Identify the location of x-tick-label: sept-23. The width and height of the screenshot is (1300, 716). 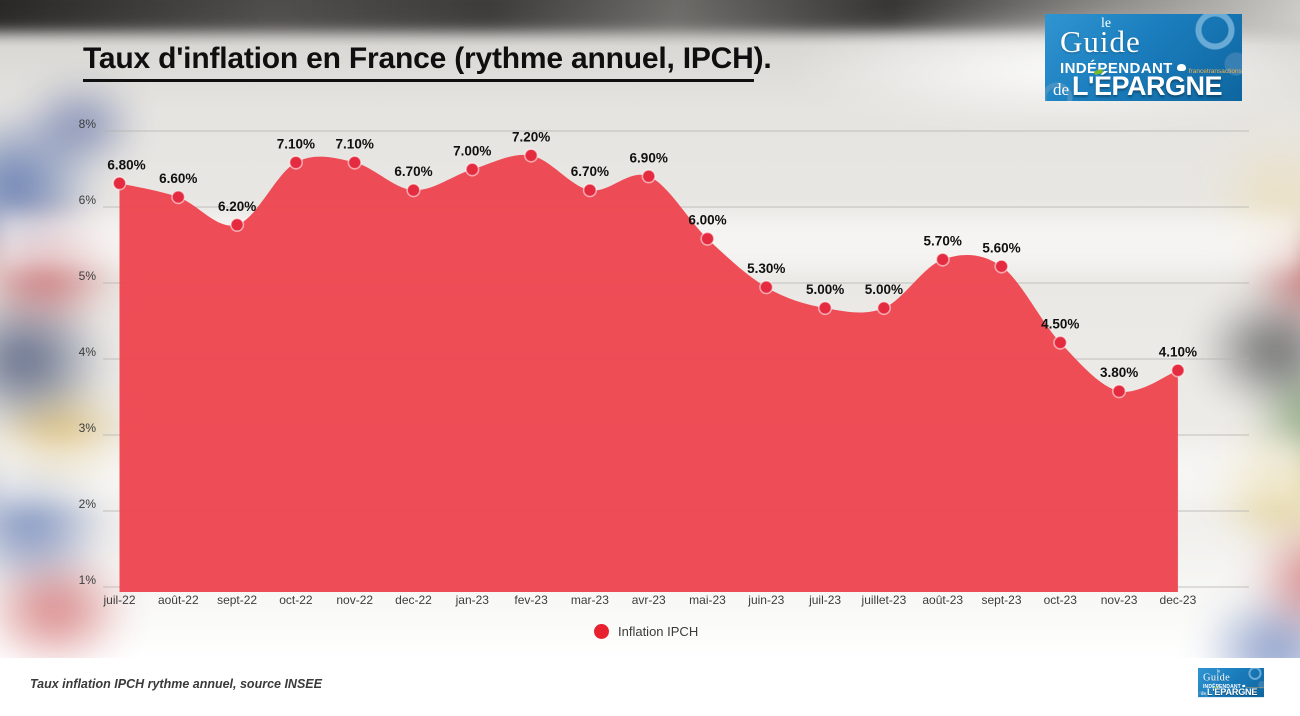
(1001, 600).